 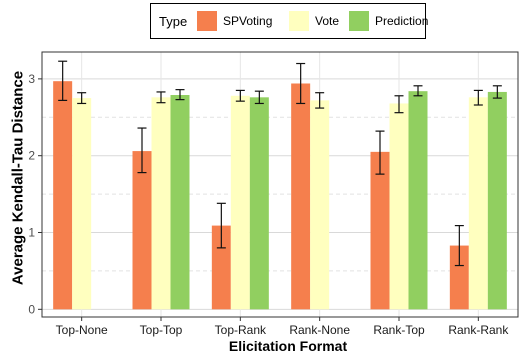 I want to click on bar-vote-top-rank, so click(x=240, y=202).